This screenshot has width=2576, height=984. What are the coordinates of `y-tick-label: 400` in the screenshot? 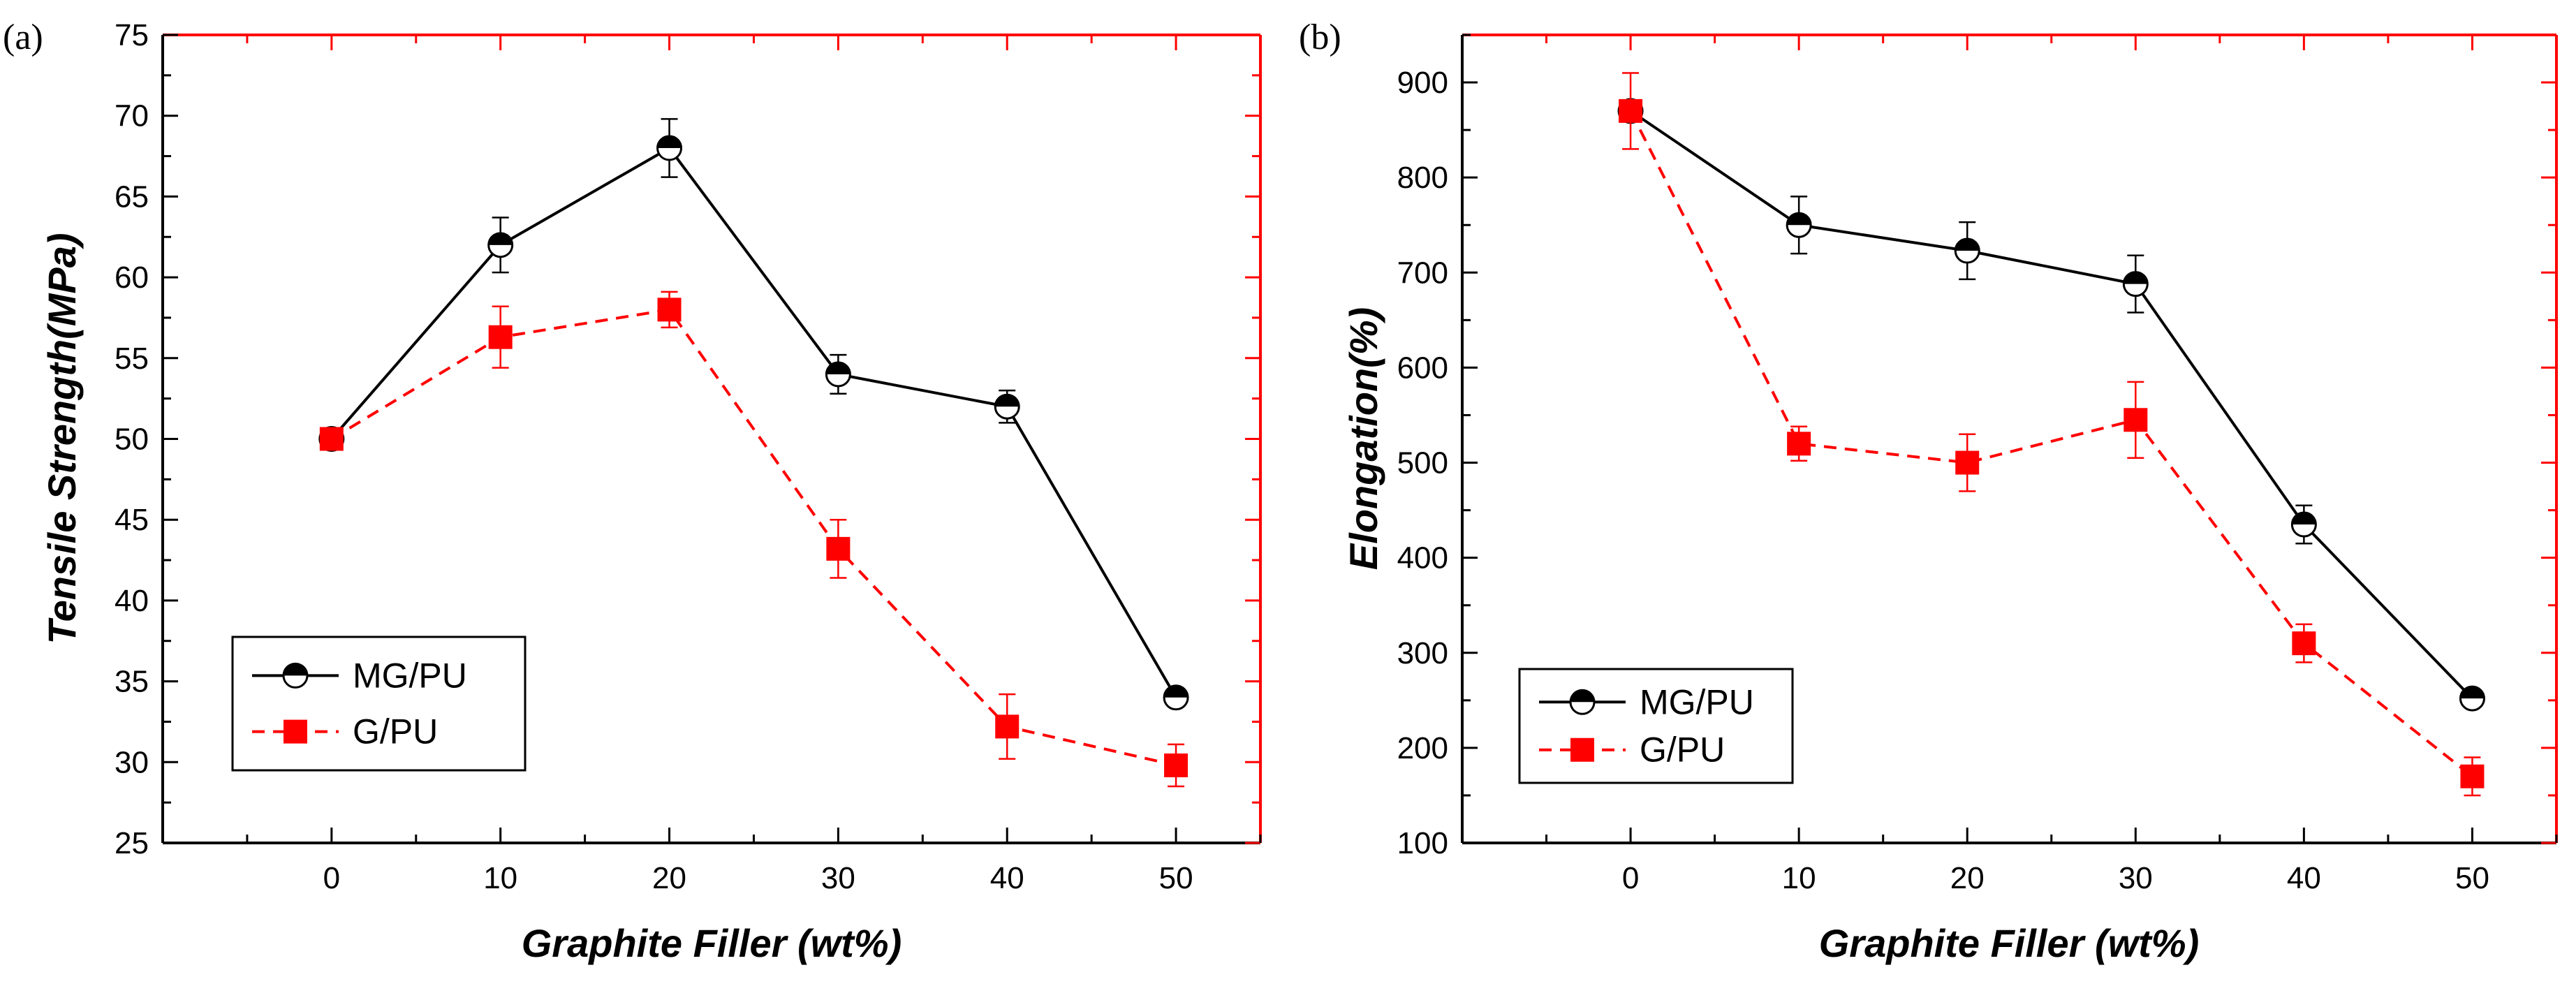 It's located at (1422, 558).